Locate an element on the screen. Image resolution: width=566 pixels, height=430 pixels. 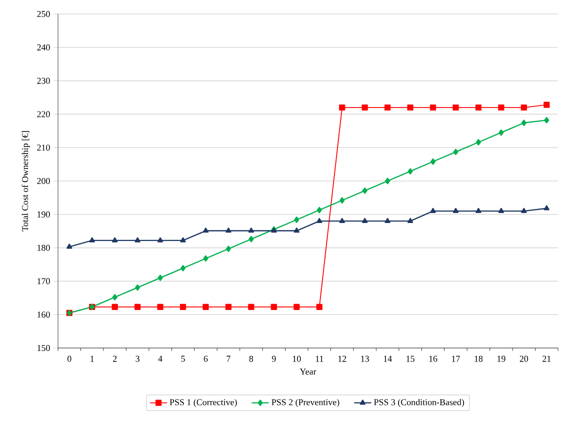
x-tick-label: 17 is located at coordinates (456, 359).